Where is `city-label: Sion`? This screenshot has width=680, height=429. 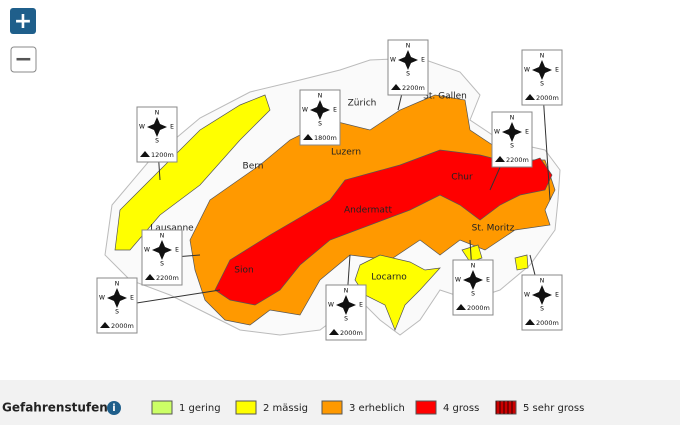
city-label: Sion is located at coordinates (243, 271).